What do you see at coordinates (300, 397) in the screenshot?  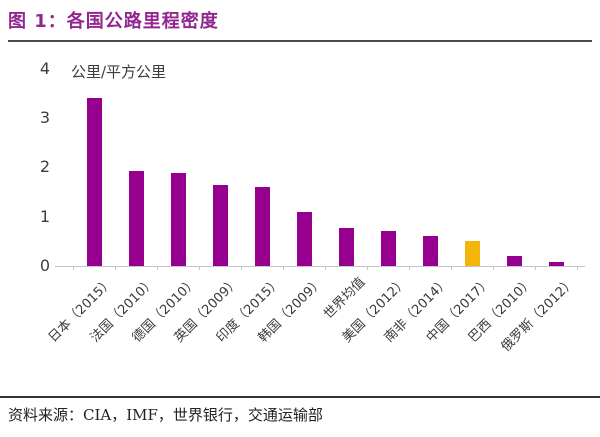 I see `footer-divider-line` at bounding box center [300, 397].